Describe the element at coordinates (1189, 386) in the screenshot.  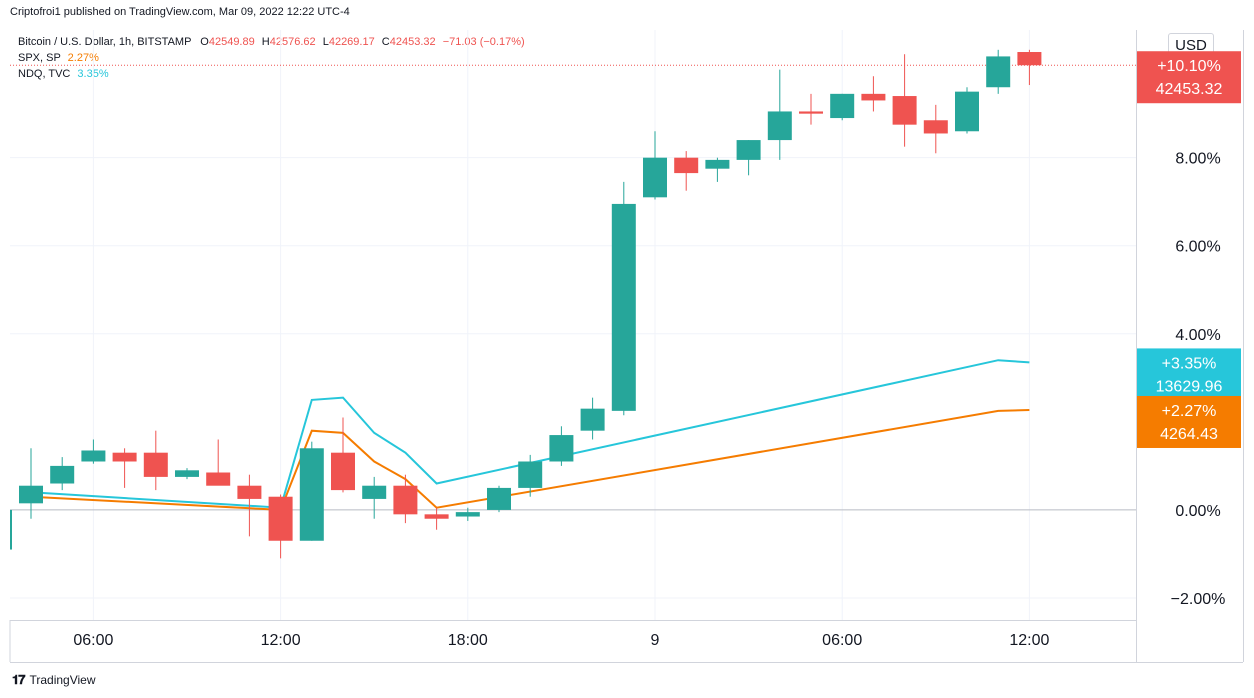
I see `price-badge-price: 13629.96` at that location.